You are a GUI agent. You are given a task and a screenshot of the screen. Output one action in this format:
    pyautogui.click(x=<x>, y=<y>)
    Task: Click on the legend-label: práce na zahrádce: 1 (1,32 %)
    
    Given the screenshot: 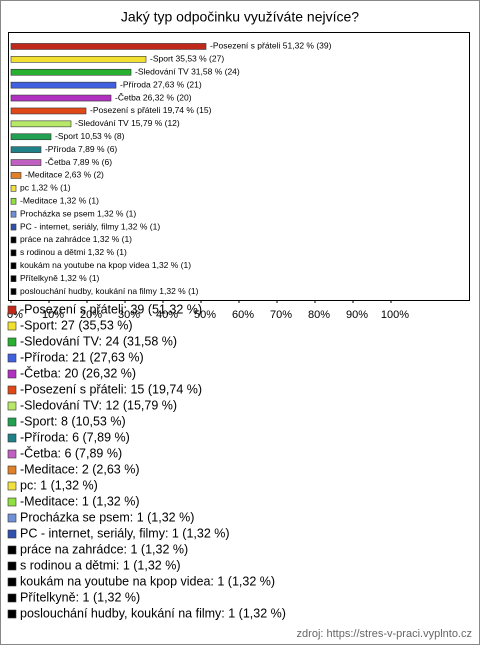 What is the action you would take?
    pyautogui.click(x=104, y=549)
    